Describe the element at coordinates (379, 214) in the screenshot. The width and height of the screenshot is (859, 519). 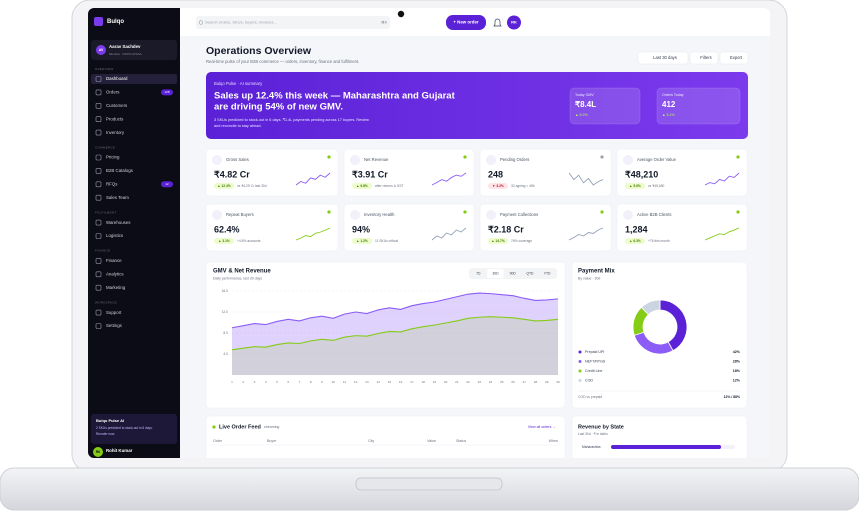
I see `kpi-label: Inventory Health` at that location.